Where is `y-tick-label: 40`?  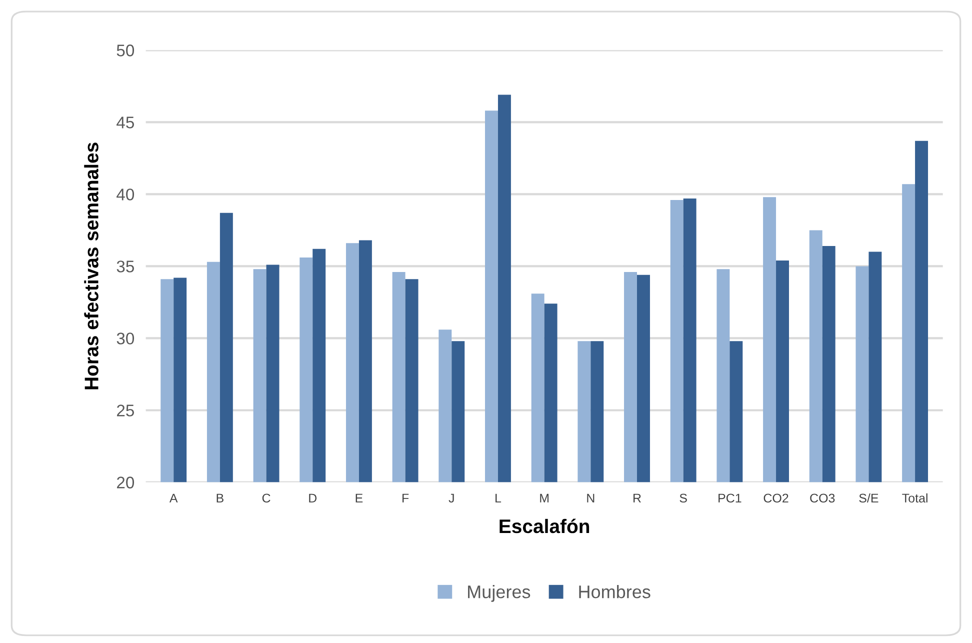
y-tick-label: 40 is located at coordinates (125, 194).